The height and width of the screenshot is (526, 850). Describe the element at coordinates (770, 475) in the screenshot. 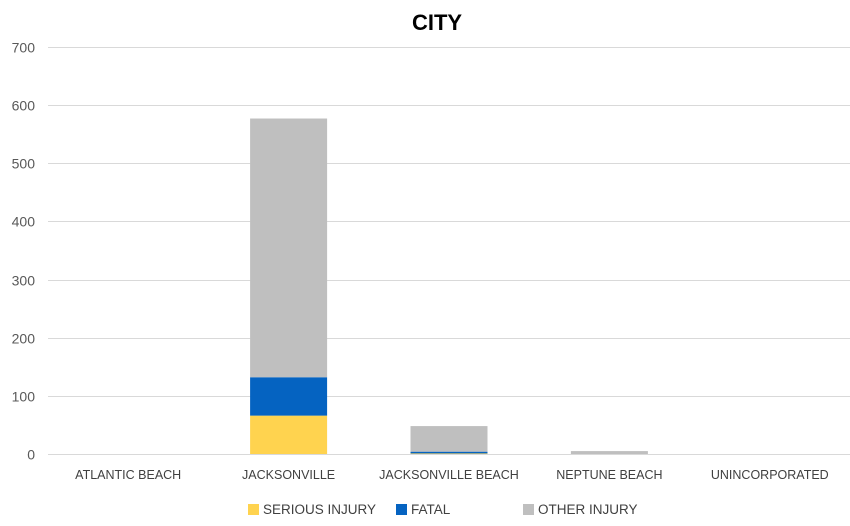

I see `x-tick-label: UNINCORPORATED` at that location.